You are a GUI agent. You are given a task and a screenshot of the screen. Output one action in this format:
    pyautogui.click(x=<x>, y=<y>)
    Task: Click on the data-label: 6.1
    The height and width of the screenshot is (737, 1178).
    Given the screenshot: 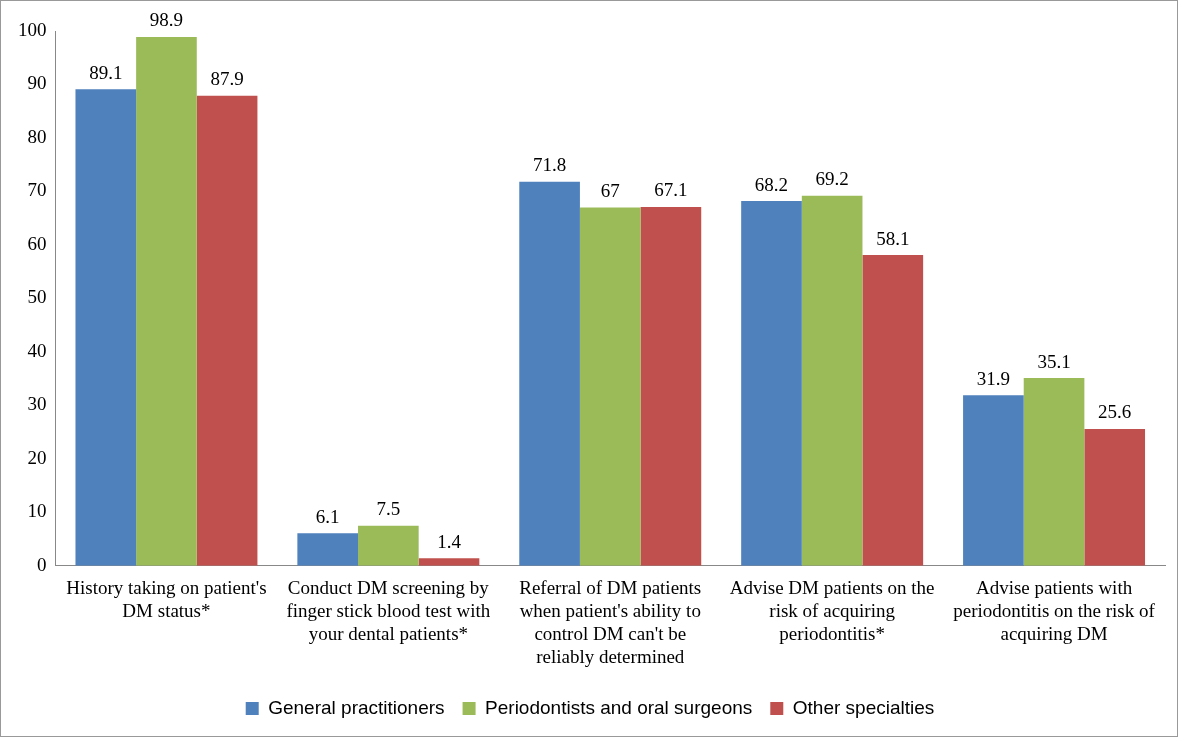 What is the action you would take?
    pyautogui.click(x=327, y=516)
    